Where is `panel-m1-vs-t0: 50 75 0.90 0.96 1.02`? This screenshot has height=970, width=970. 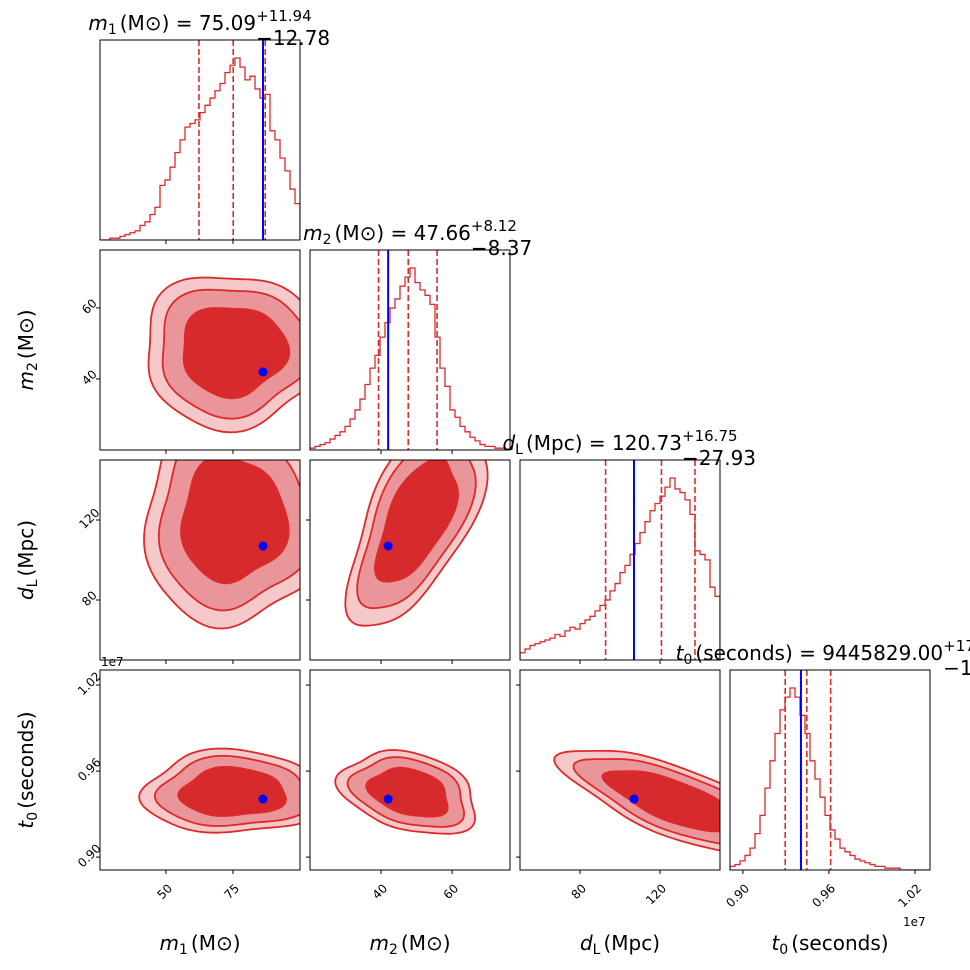
panel-m1-vs-t0: 50 75 0.90 0.96 1.02 is located at coordinates (188, 785).